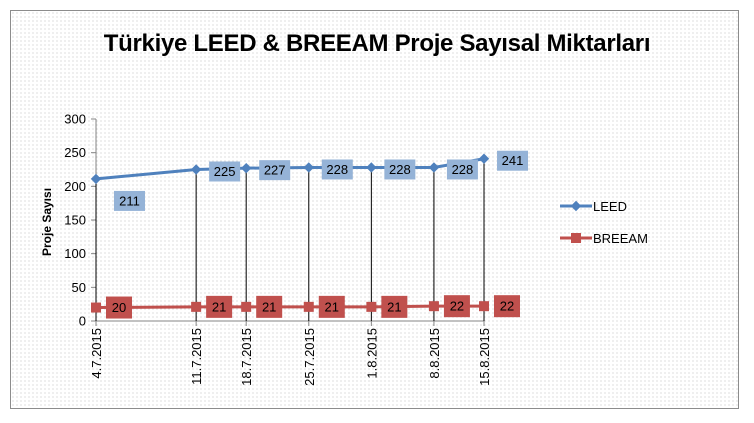  I want to click on y-tick-label: 50, so click(79, 287).